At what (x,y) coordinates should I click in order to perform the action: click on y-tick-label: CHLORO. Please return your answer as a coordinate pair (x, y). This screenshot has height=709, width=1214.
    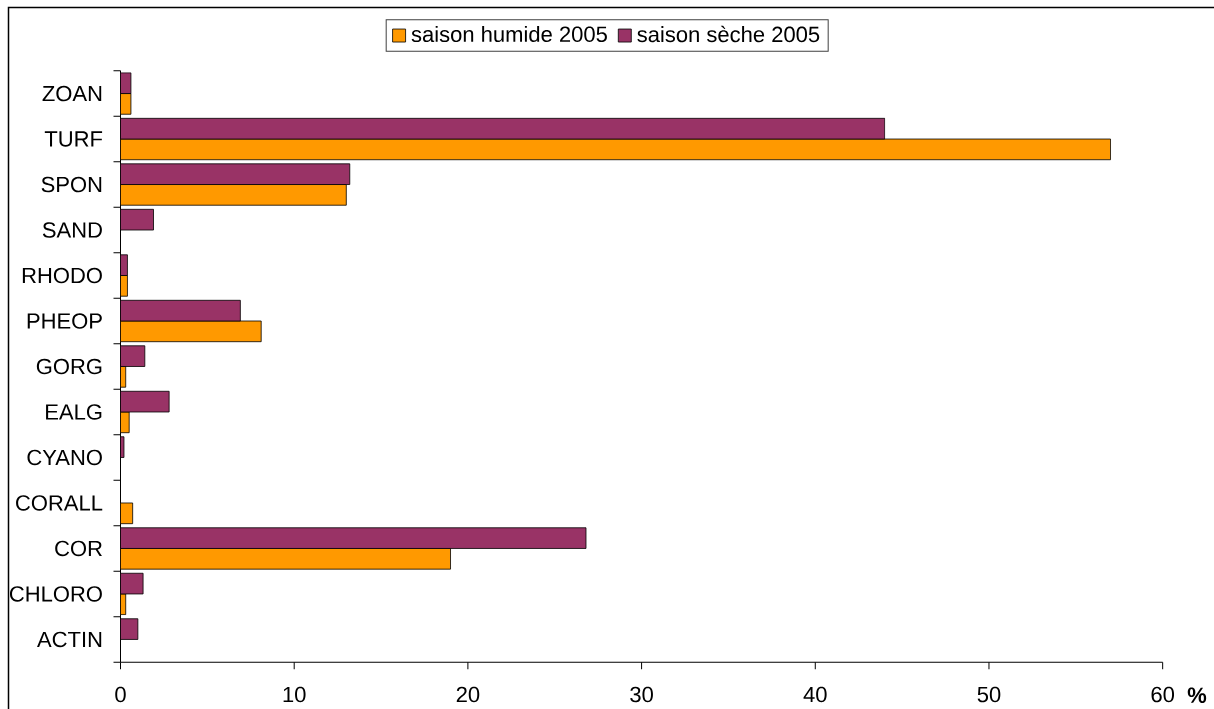
    Looking at the image, I should click on (55, 594).